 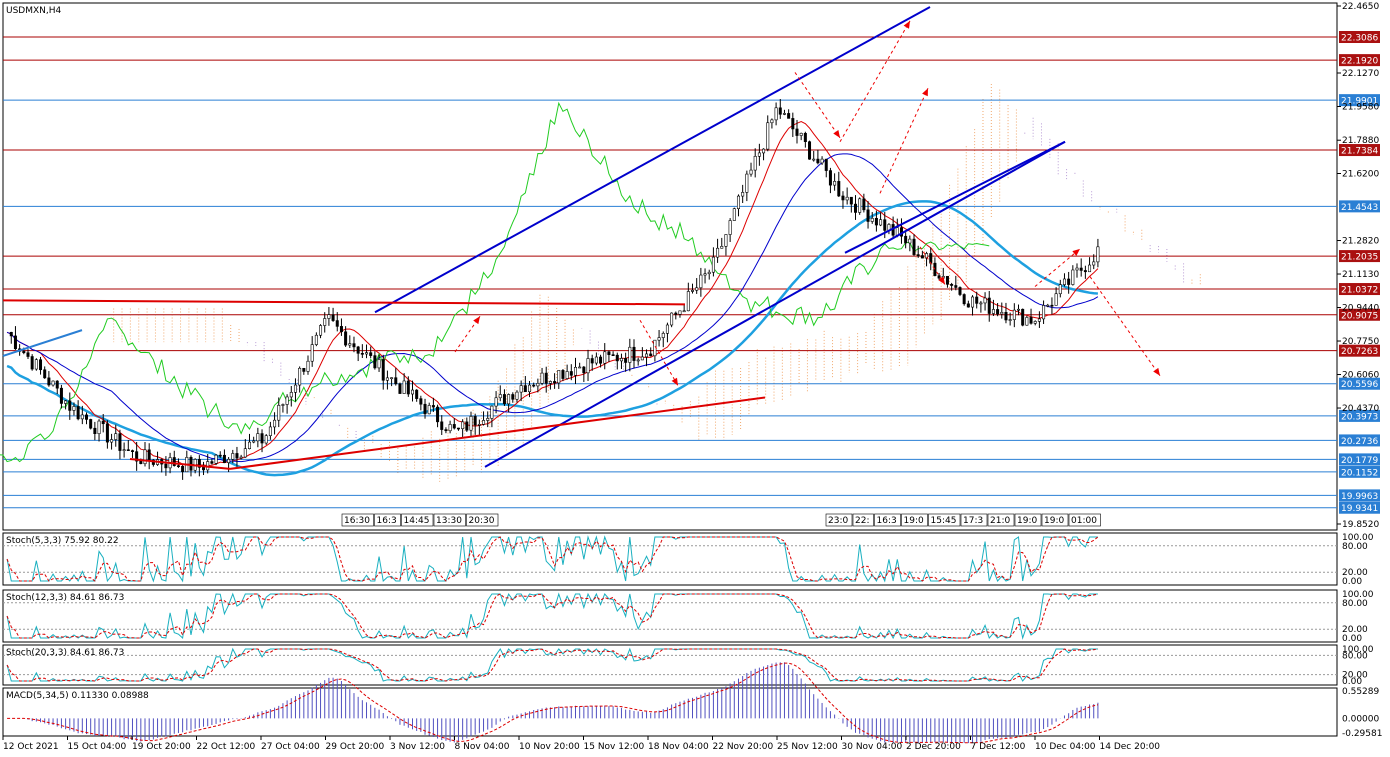 What do you see at coordinates (614, 747) in the screenshot?
I see `time-tick-label: 15 Nov 12:00` at bounding box center [614, 747].